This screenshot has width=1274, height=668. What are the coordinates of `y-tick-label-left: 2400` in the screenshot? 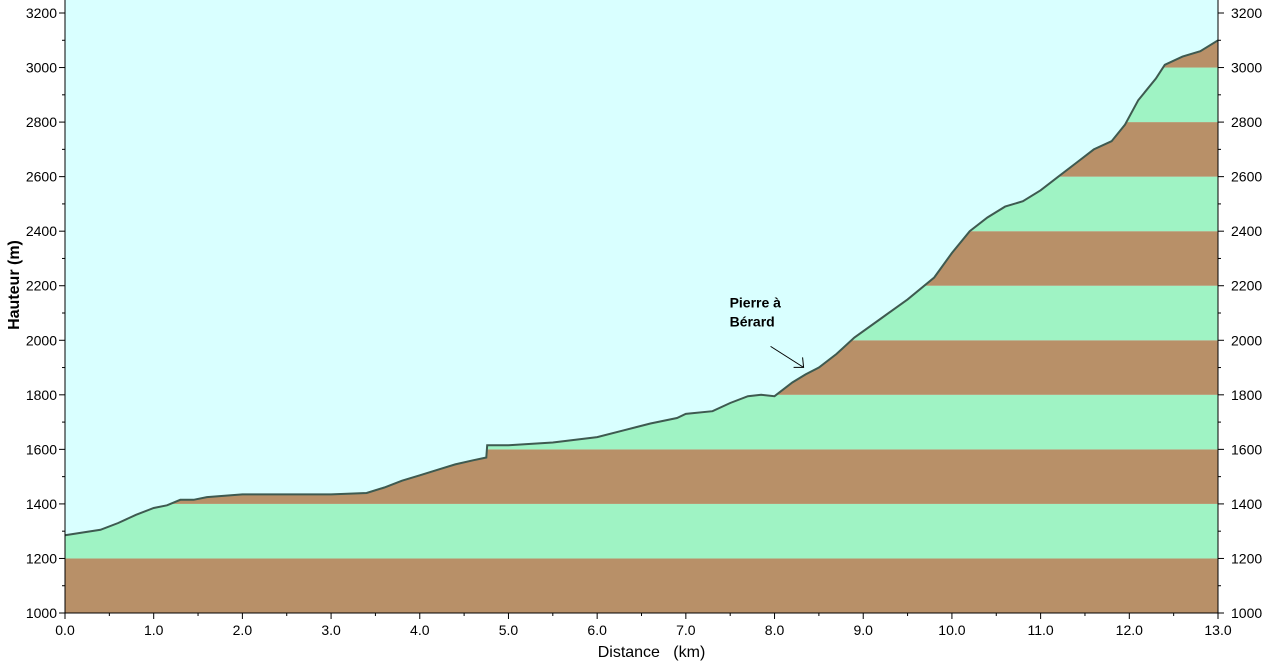 It's located at (41, 231).